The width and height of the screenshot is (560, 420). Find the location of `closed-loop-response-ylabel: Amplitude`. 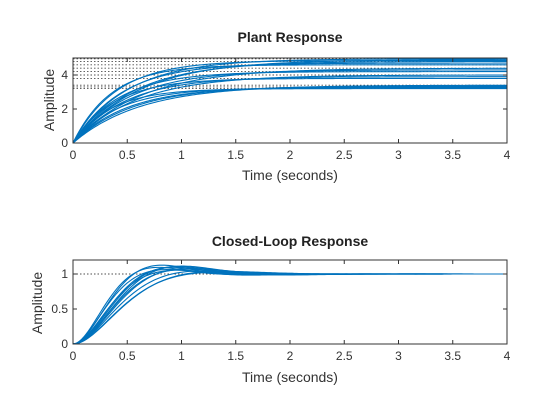

closed-loop-response-ylabel: Amplitude is located at coordinates (37, 303).